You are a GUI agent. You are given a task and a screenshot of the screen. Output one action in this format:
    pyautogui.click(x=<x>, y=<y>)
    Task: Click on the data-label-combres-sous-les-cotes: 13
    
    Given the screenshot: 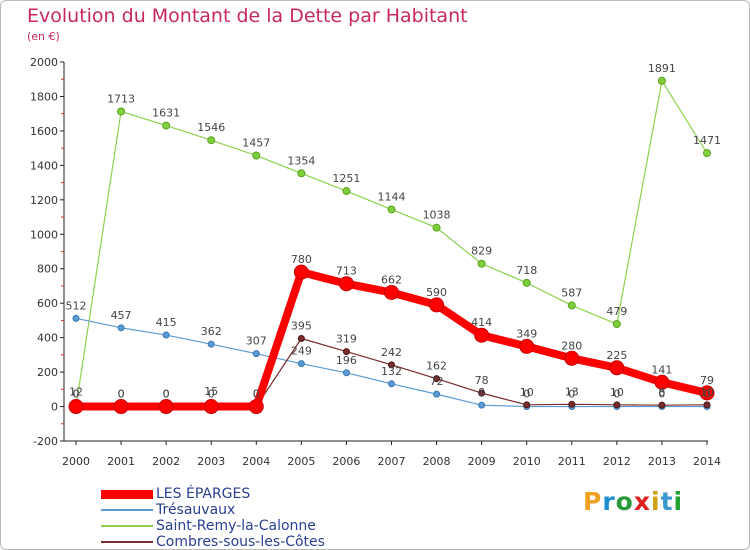 What is the action you would take?
    pyautogui.click(x=572, y=391)
    